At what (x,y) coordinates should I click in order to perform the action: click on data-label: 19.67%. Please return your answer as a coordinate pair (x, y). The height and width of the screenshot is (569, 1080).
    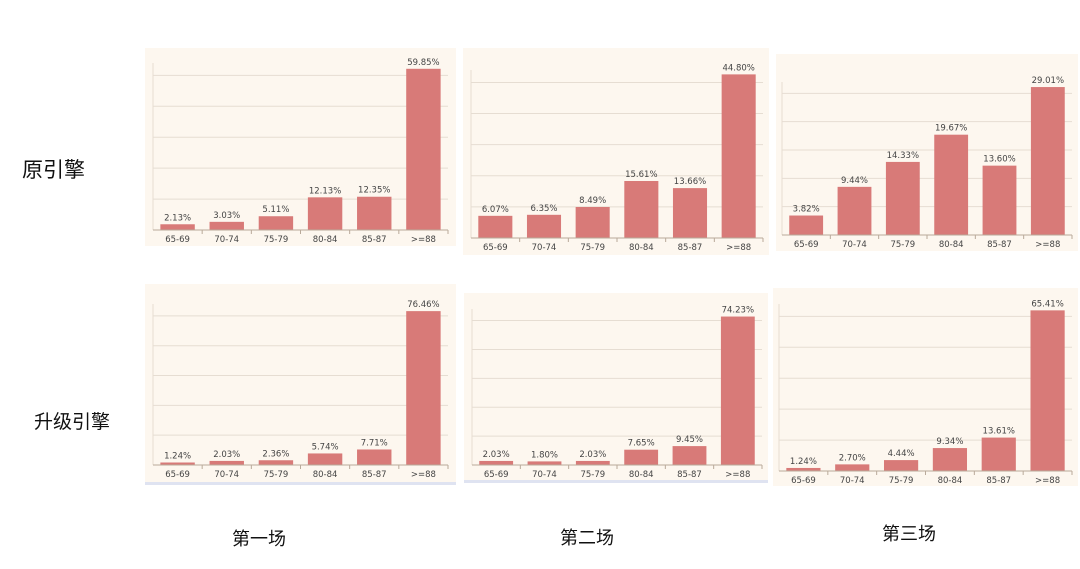
    Looking at the image, I should click on (951, 129).